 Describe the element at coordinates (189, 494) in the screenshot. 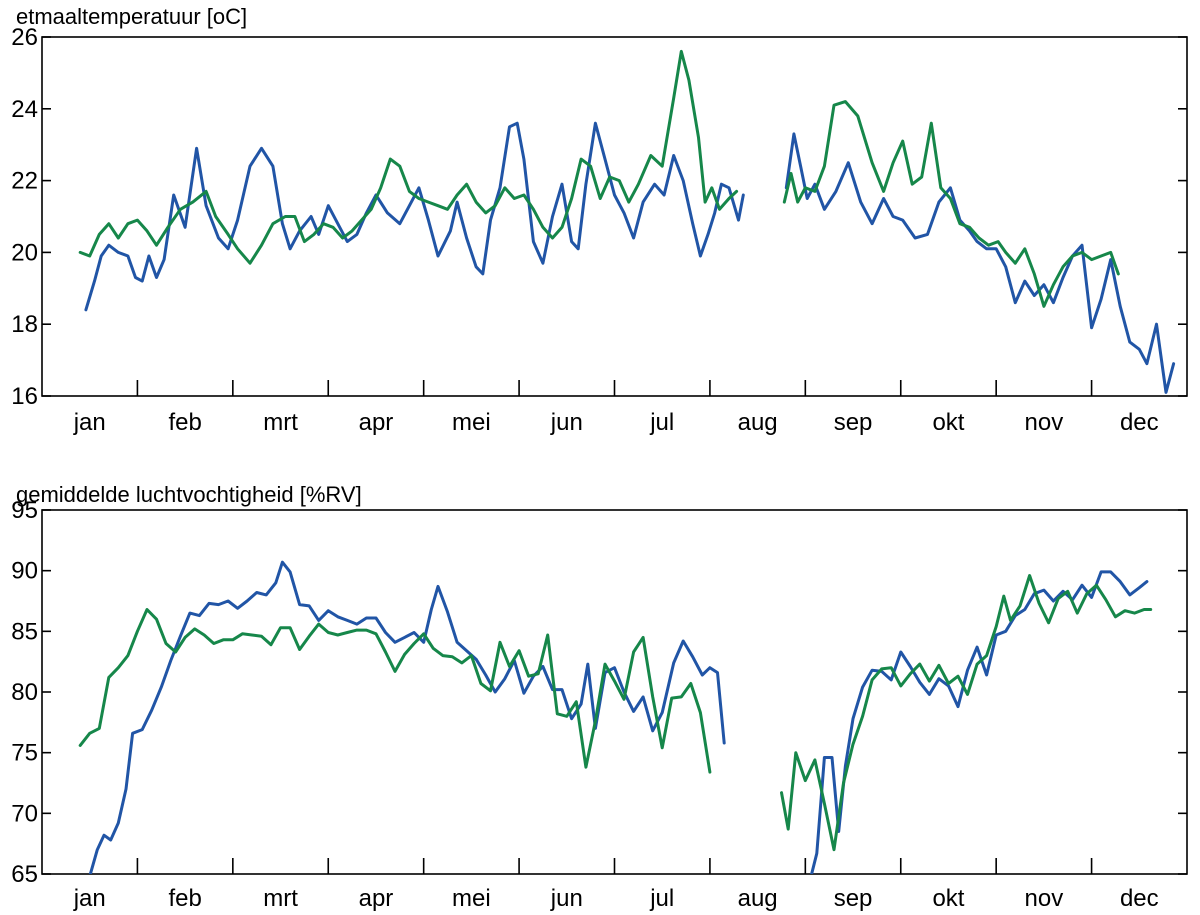

I see `humidity-chart-title: gemiddelde luchtvochtigheid [%RV]` at that location.